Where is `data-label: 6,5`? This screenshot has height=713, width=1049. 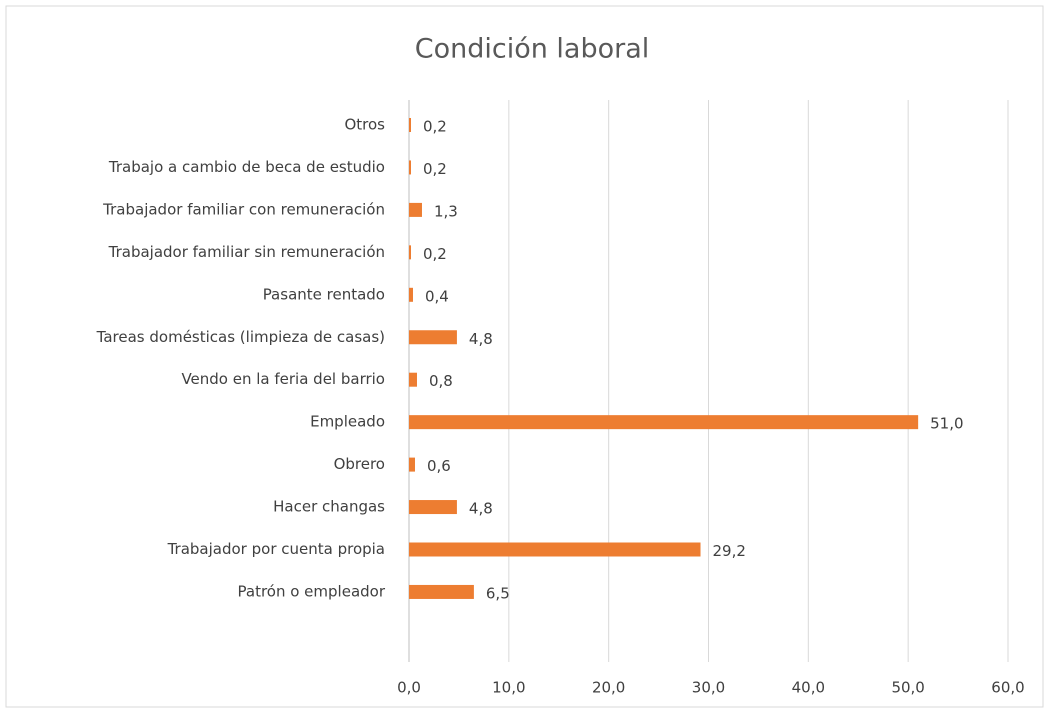 data-label: 6,5 is located at coordinates (498, 593).